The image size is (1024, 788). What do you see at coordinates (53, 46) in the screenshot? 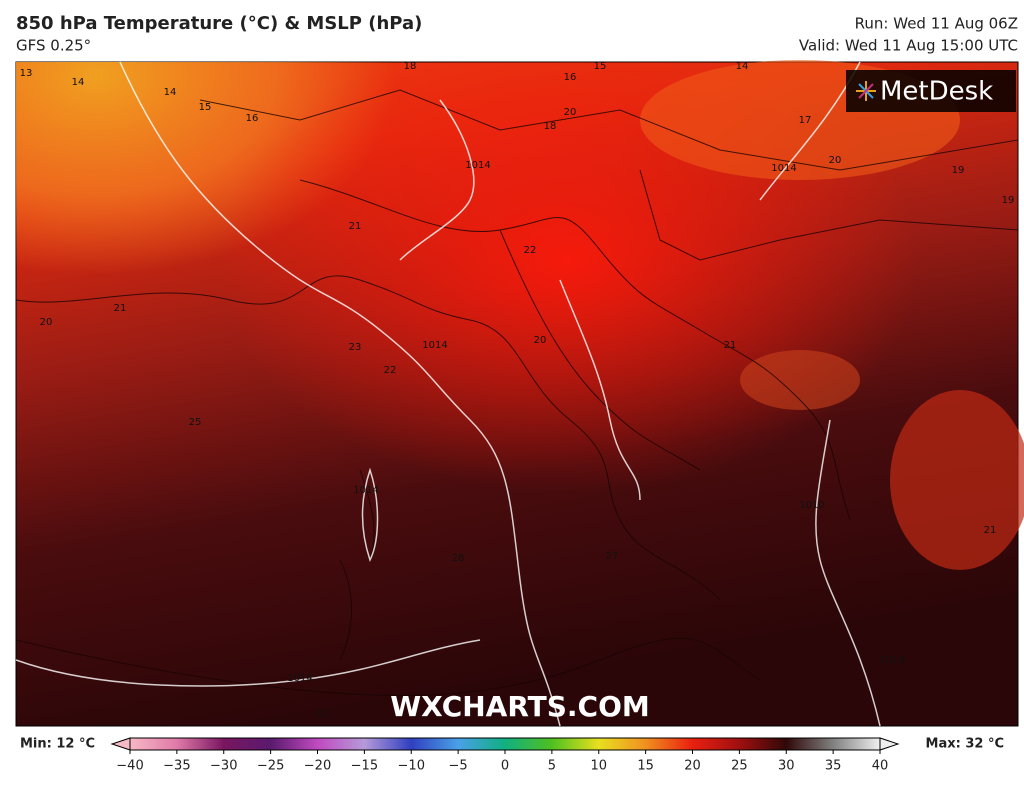
I see `subtitle: GFS 0.25°` at bounding box center [53, 46].